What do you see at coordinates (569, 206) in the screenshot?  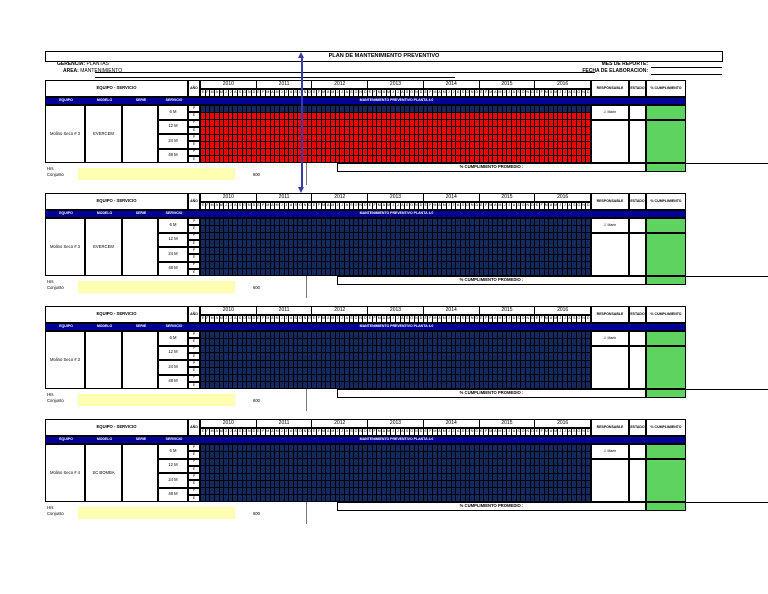 I see `month-cell: A` at bounding box center [569, 206].